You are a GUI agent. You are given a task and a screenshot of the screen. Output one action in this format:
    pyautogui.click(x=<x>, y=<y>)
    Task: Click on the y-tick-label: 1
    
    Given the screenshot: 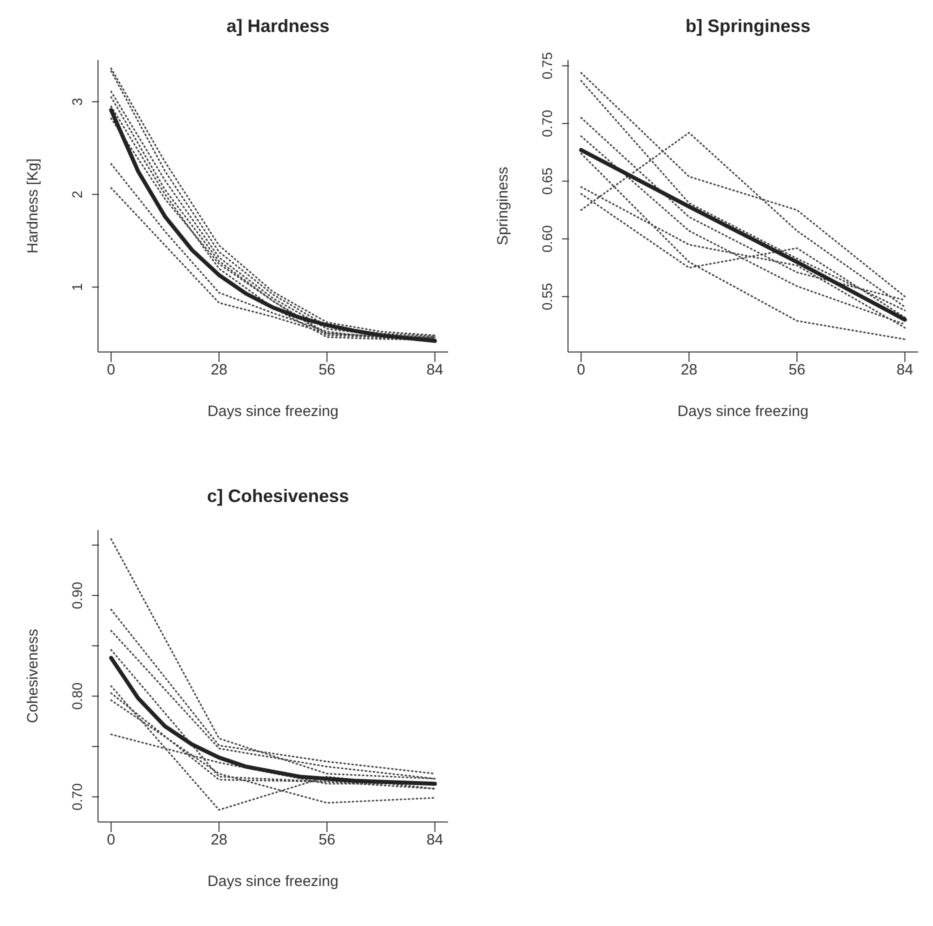 What is the action you would take?
    pyautogui.click(x=77, y=287)
    